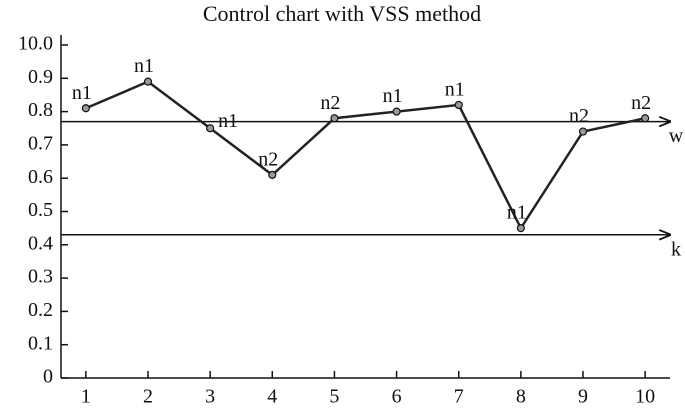 The height and width of the screenshot is (414, 685). Describe the element at coordinates (342, 13) in the screenshot. I see `chart-title: Control chart with VSS method` at that location.